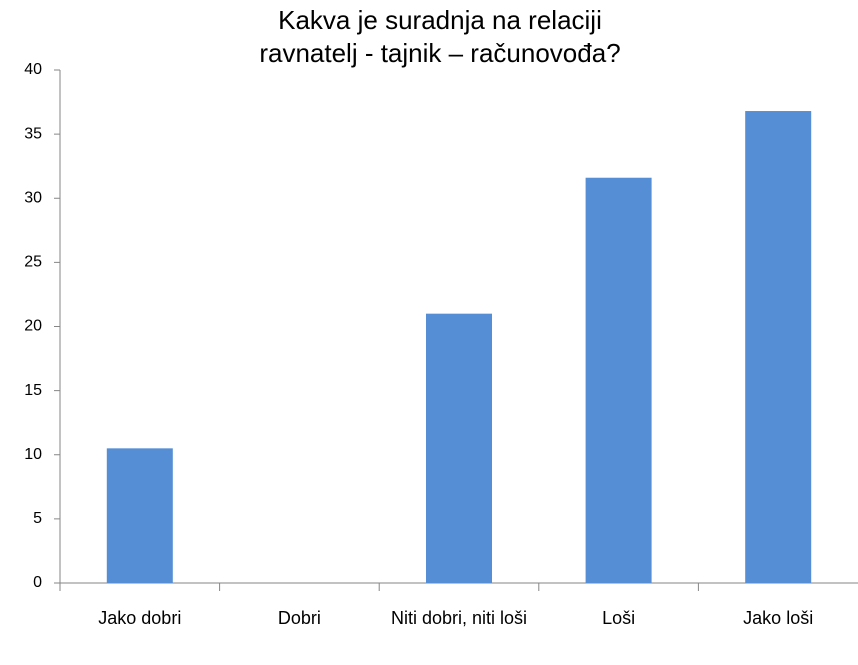 This screenshot has width=858, height=665. I want to click on x-tick-label: Niti dobri, niti loši, so click(459, 618).